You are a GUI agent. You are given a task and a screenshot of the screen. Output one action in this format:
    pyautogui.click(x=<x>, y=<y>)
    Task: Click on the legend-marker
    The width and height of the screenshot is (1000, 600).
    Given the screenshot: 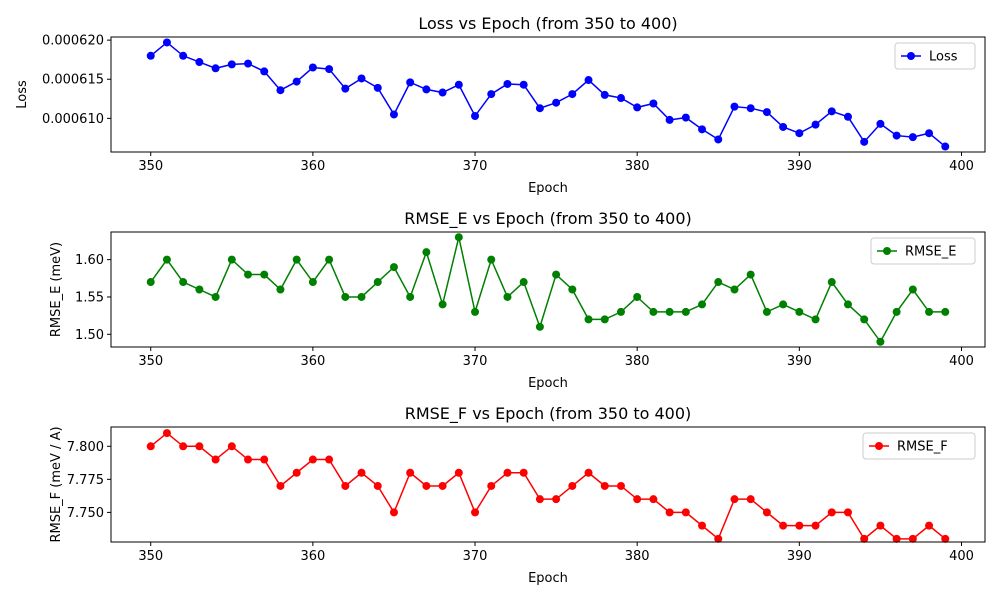 What is the action you would take?
    pyautogui.click(x=911, y=56)
    